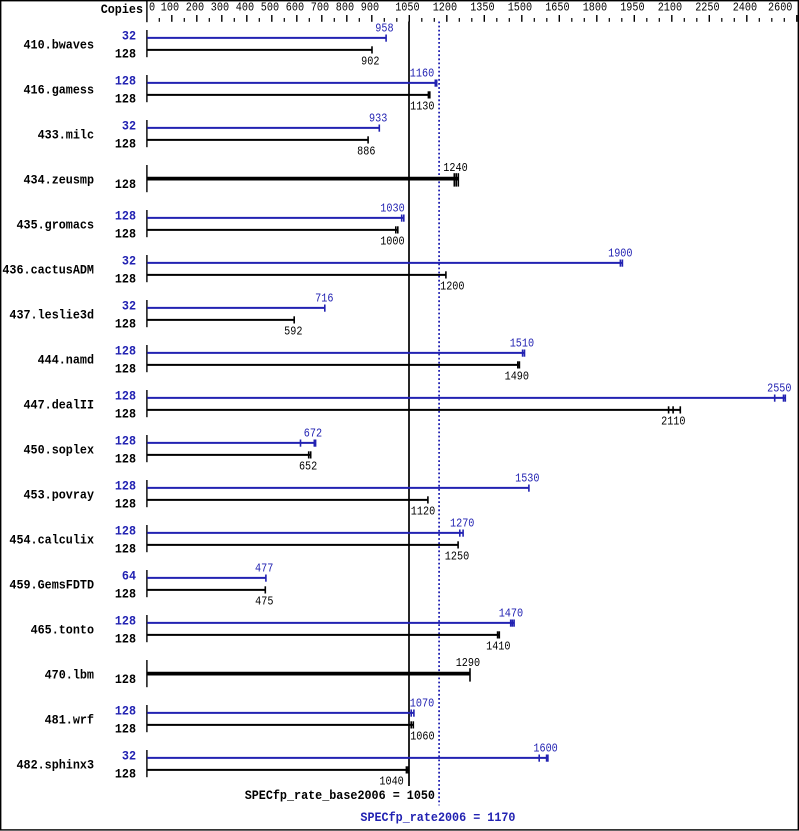 This screenshot has height=831, width=799. Describe the element at coordinates (195, 8) in the screenshot. I see `svg-text: 200` at that location.